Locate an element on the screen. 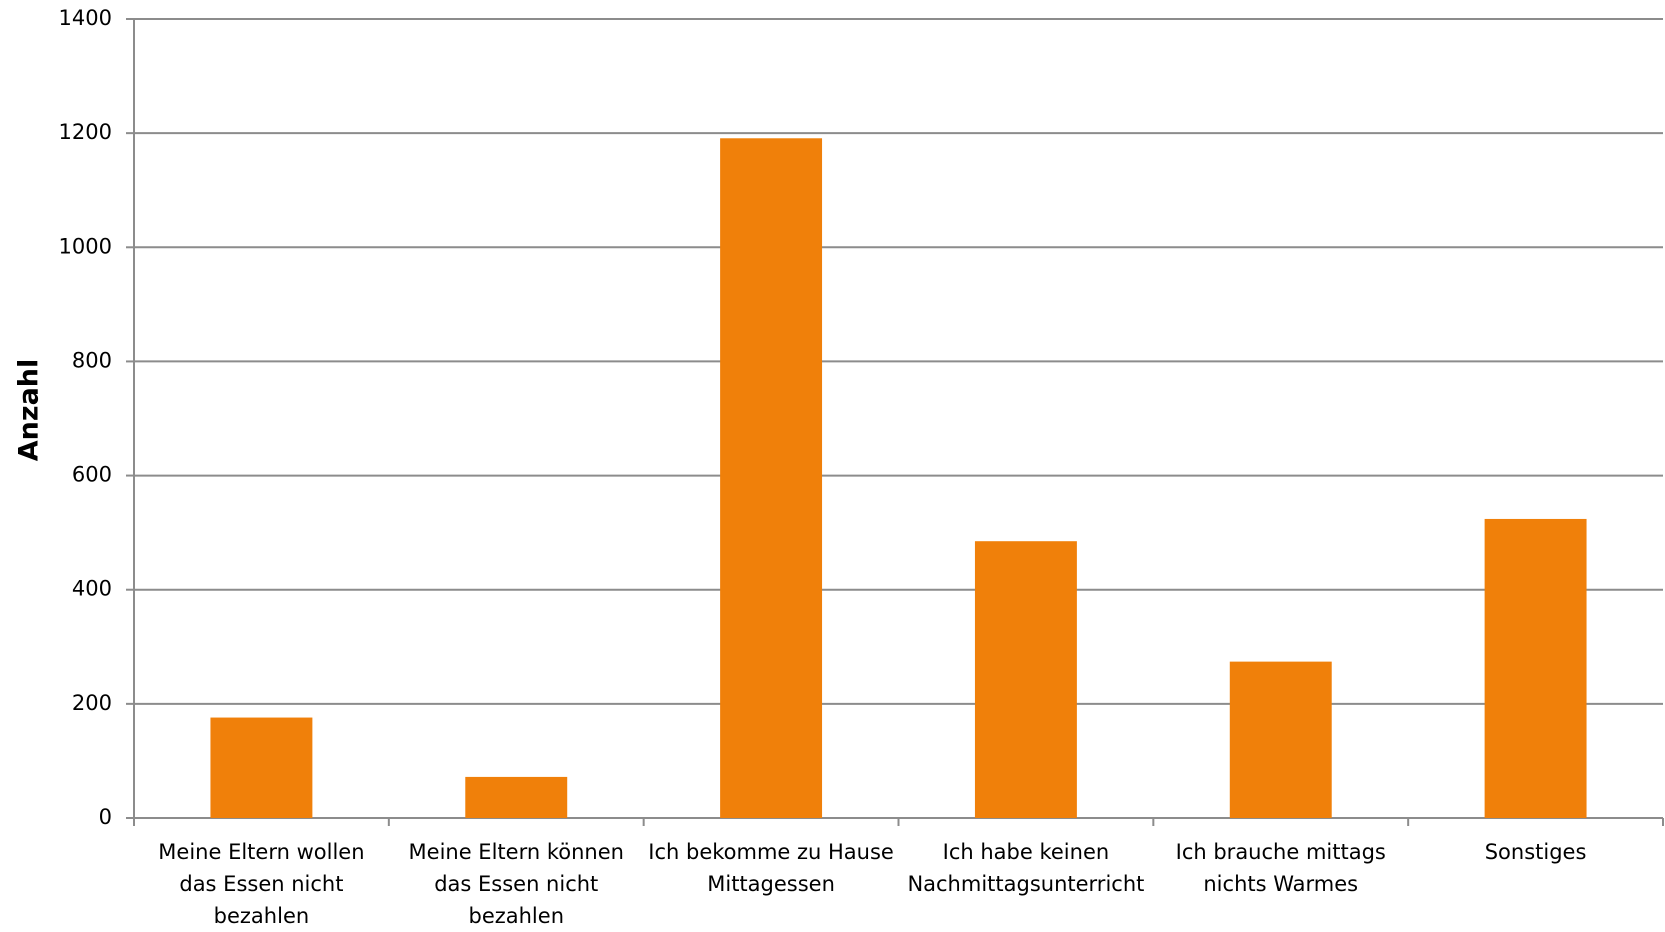 Image resolution: width=1665 pixels, height=932 pixels. x-tick-label: Ich brauche mittags nichts Warmes is located at coordinates (1280, 868).